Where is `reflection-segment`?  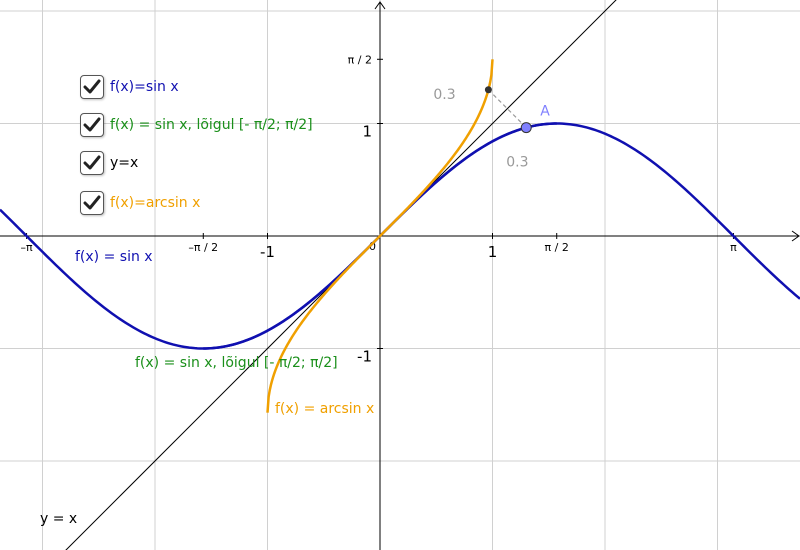
reflection-segment is located at coordinates (507, 109).